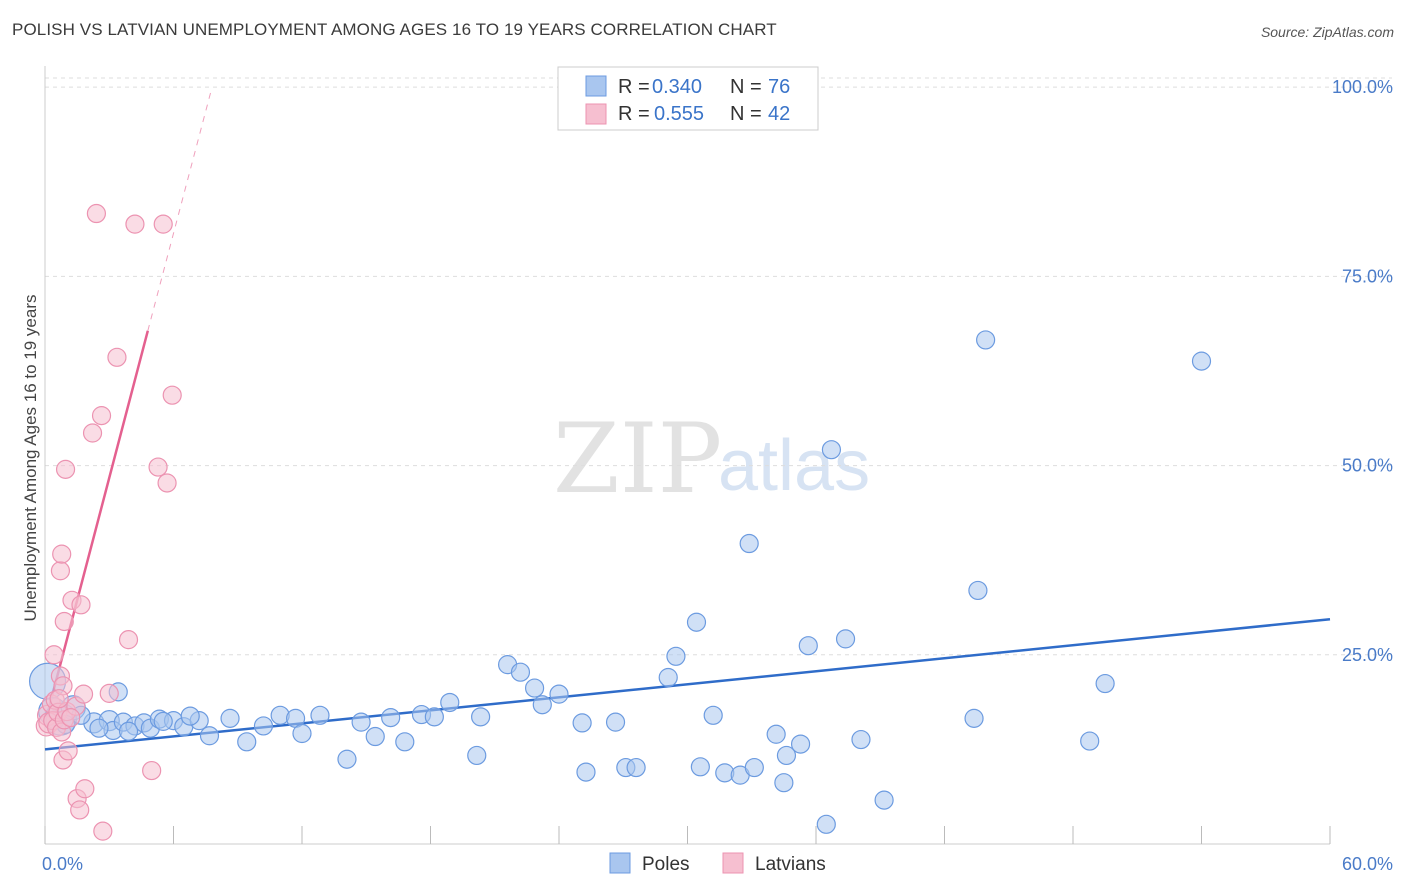 This screenshot has width=1406, height=892. I want to click on legend-r-value-poles: 0.340, so click(677, 87).